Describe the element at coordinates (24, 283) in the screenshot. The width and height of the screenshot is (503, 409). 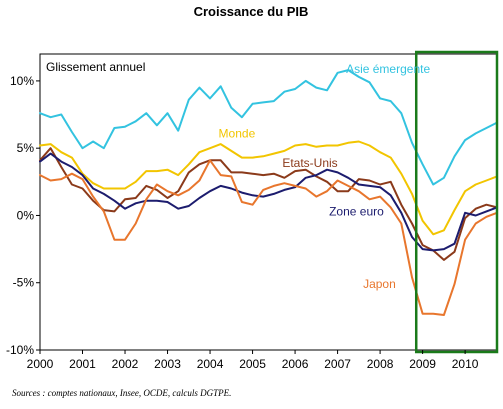
I see `y-tick-label: -5%` at that location.